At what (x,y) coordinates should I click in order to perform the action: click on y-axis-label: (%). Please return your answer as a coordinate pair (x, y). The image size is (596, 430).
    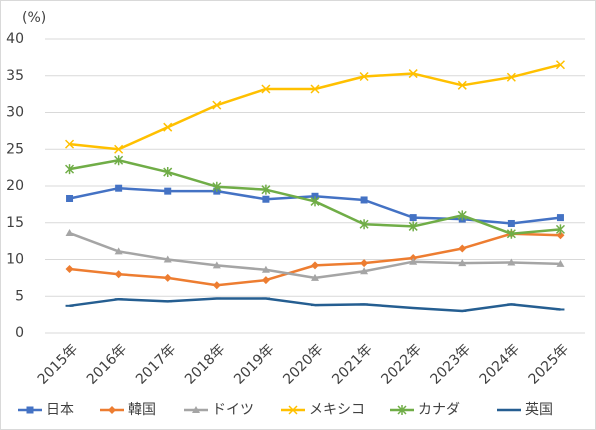
    Looking at the image, I should click on (34, 18).